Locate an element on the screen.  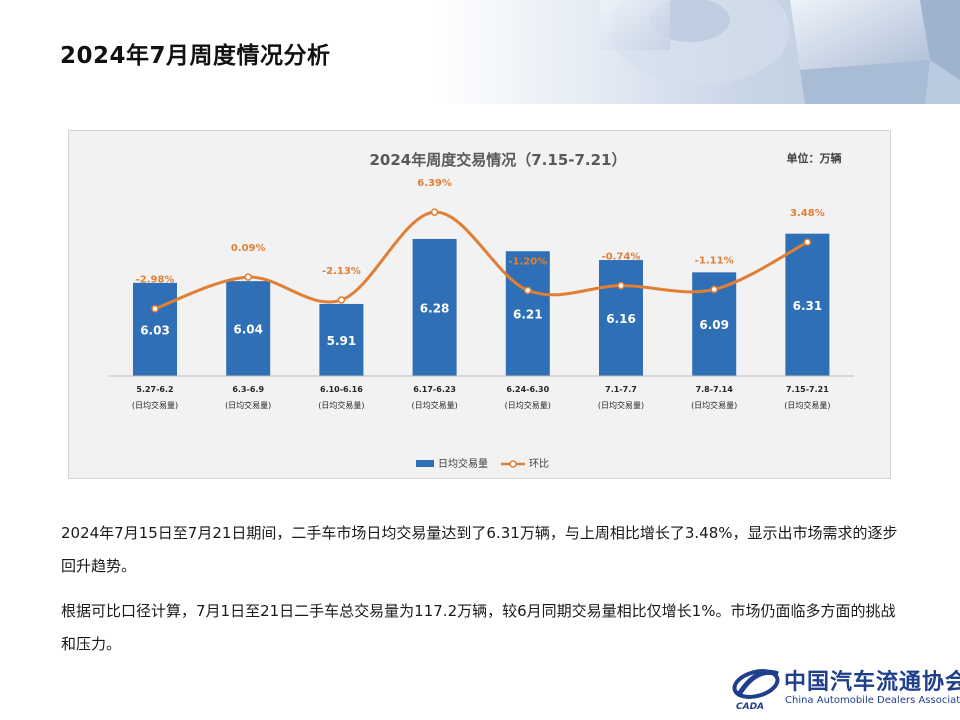
mom-value-label: 0.09% is located at coordinates (248, 248).